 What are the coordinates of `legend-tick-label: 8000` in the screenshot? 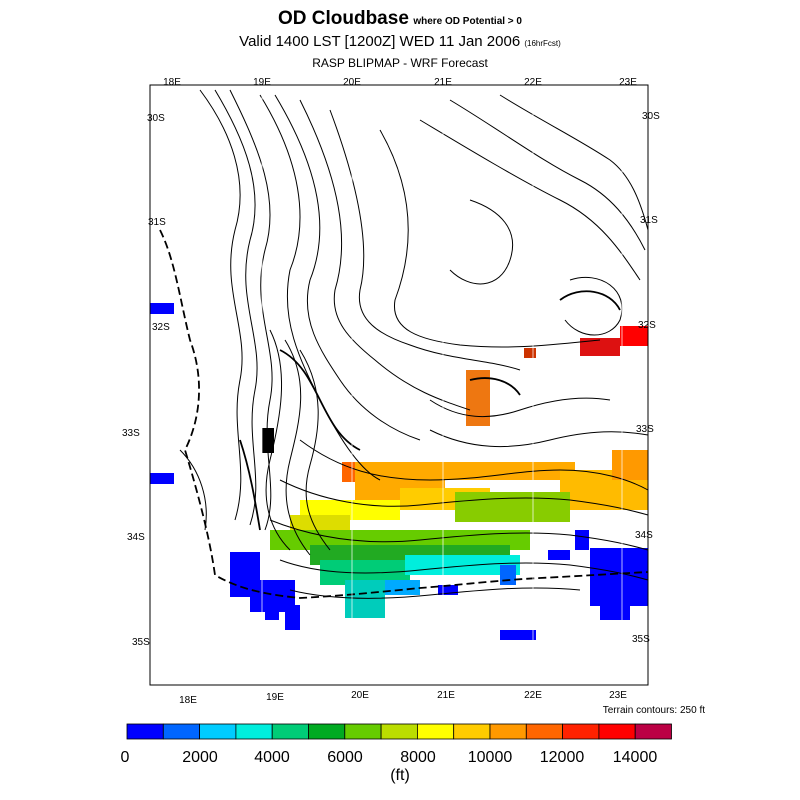 It's located at (418, 757).